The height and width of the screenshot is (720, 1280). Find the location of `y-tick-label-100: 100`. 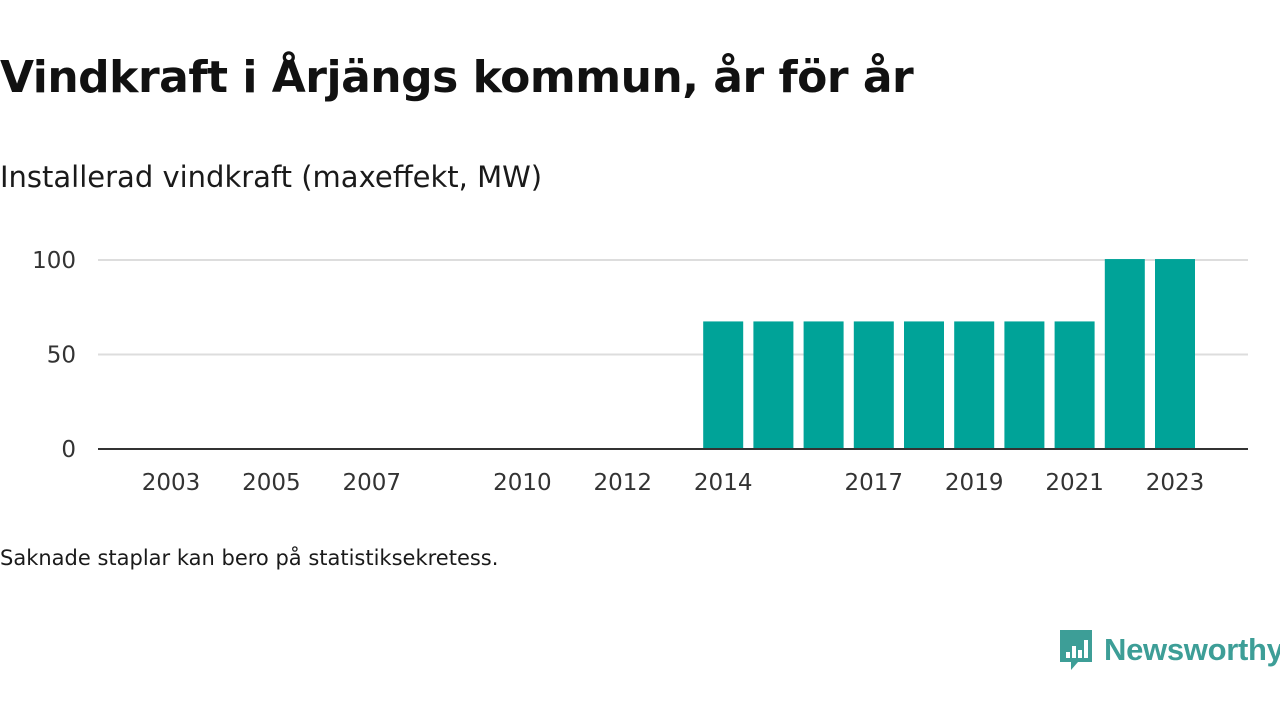

y-tick-label-100: 100 is located at coordinates (54, 261).